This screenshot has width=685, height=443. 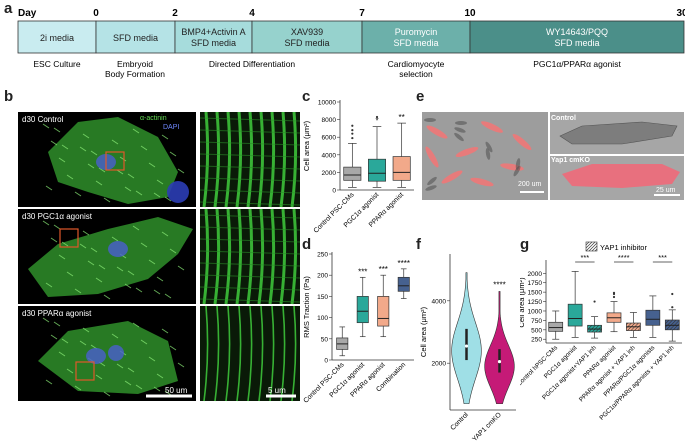 I want to click on stage-label-3: XAV939, so click(x=307, y=32).